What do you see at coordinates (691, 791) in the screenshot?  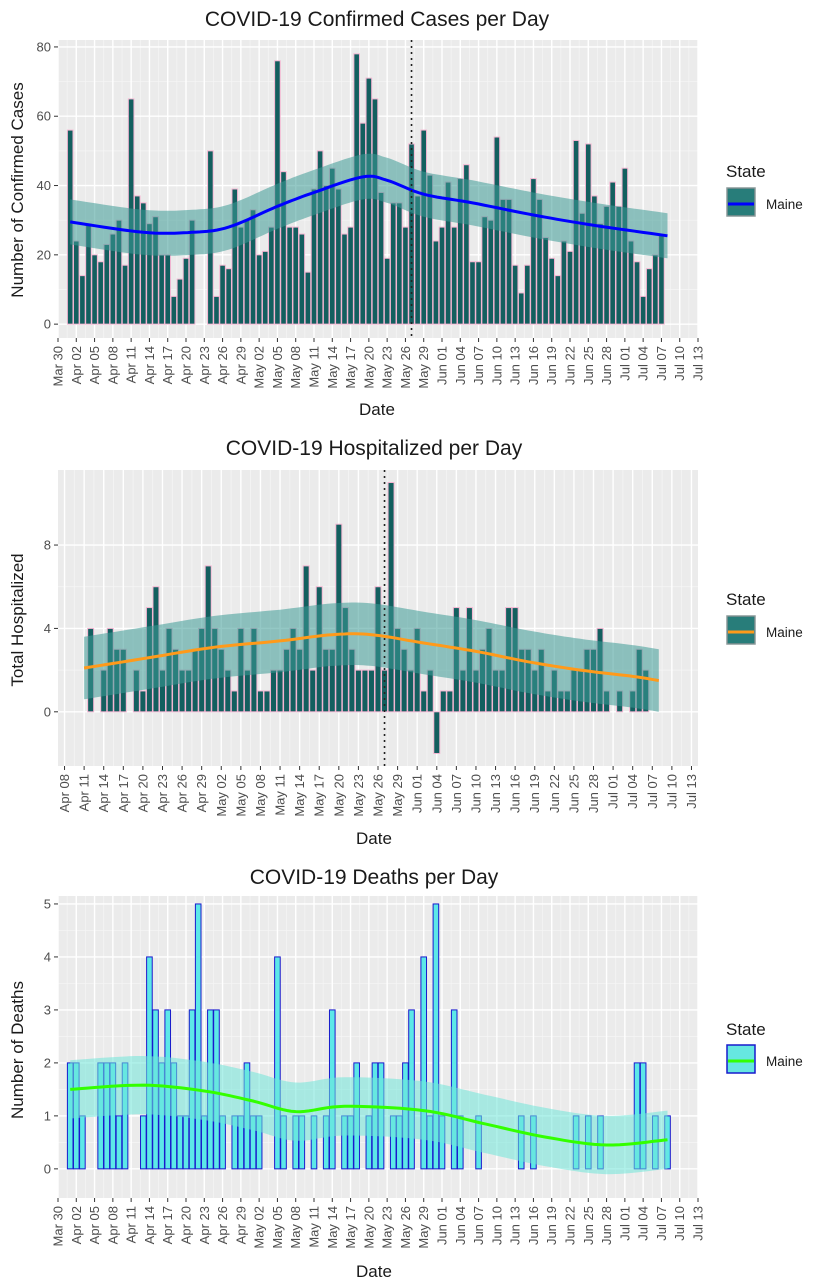 I see `x-tick-label: Jul 13` at bounding box center [691, 791].